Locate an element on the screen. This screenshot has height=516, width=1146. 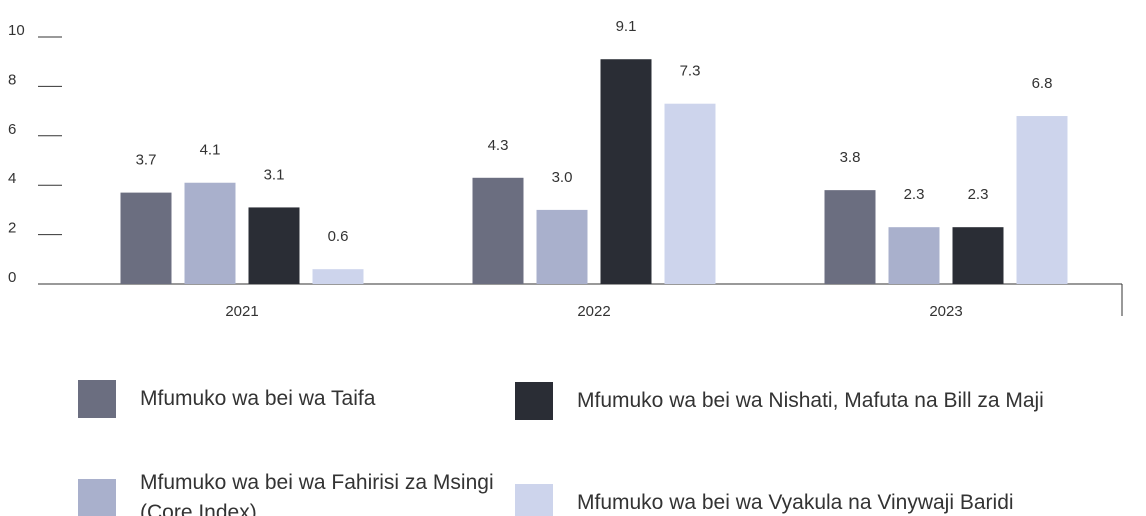
value-label: 3.8 is located at coordinates (850, 157).